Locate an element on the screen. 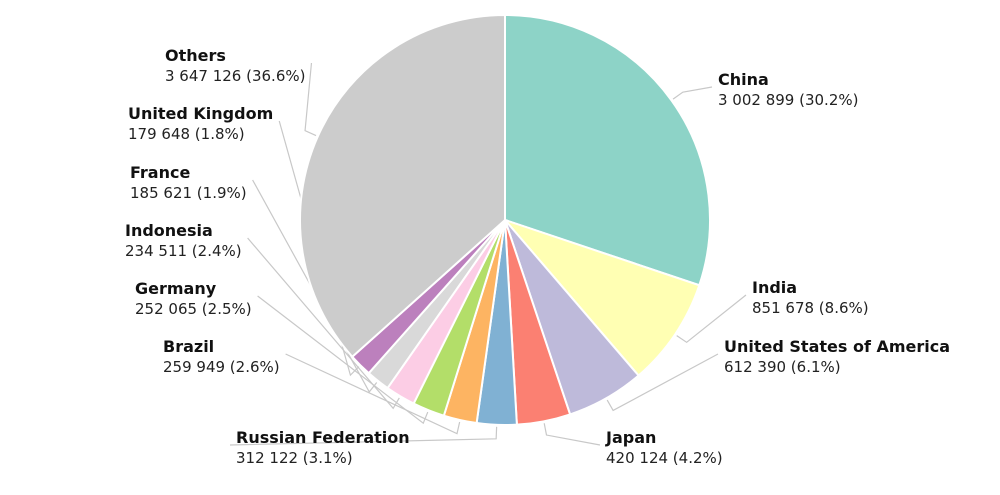 This screenshot has width=1000, height=495. label-name: Russian Federation is located at coordinates (323, 437).